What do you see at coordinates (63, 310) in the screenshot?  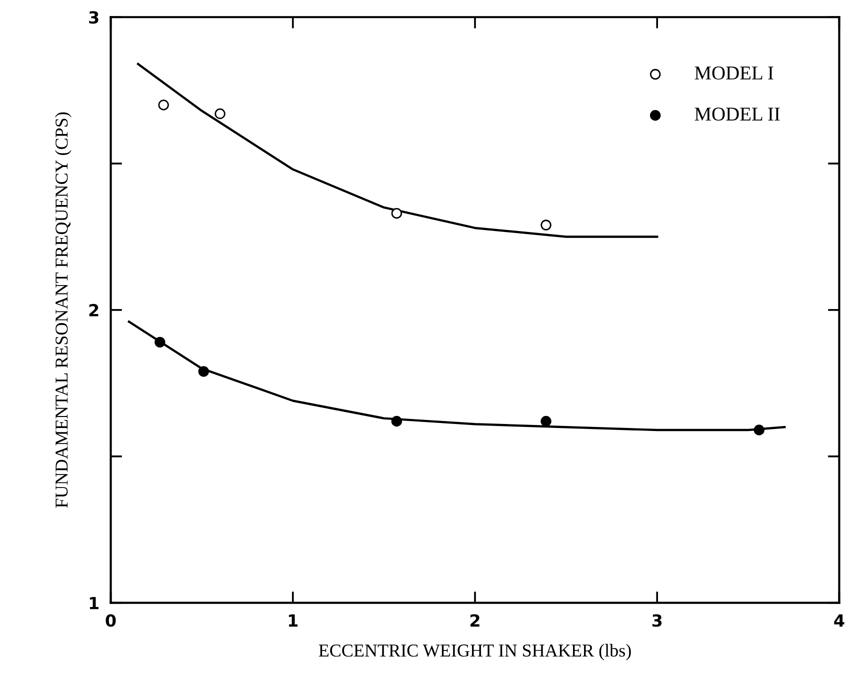 I see `y-axis-title: FUNDAMENTAL RESONANT FREQUENCY (CPS)` at bounding box center [63, 310].